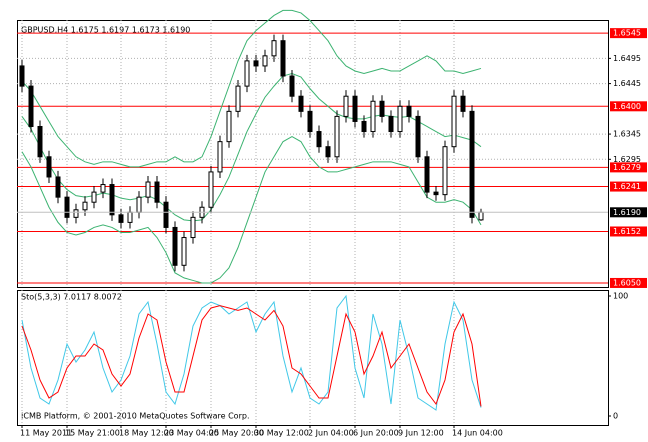  Describe the element at coordinates (71, 297) in the screenshot. I see `stoch-title: Sto(5,3,3) 7.0117 8.0072` at that location.